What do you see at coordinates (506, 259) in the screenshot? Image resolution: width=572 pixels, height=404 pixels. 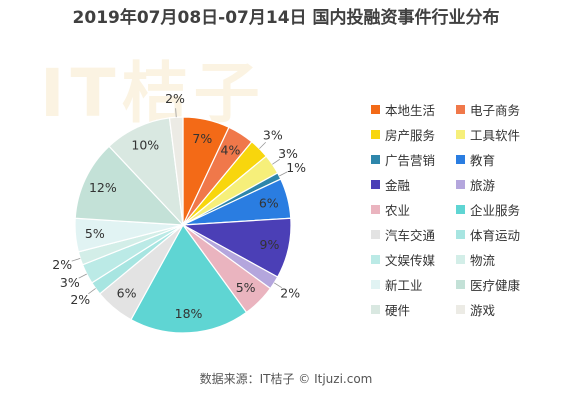 I see `legend-item: 物流` at bounding box center [506, 259].